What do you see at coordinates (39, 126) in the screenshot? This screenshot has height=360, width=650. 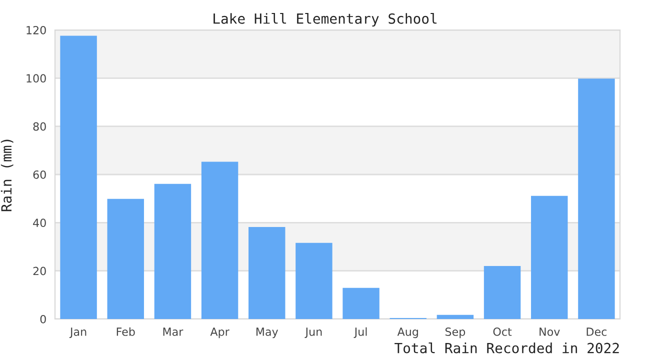 I see `y-tick-label: 80` at bounding box center [39, 126].